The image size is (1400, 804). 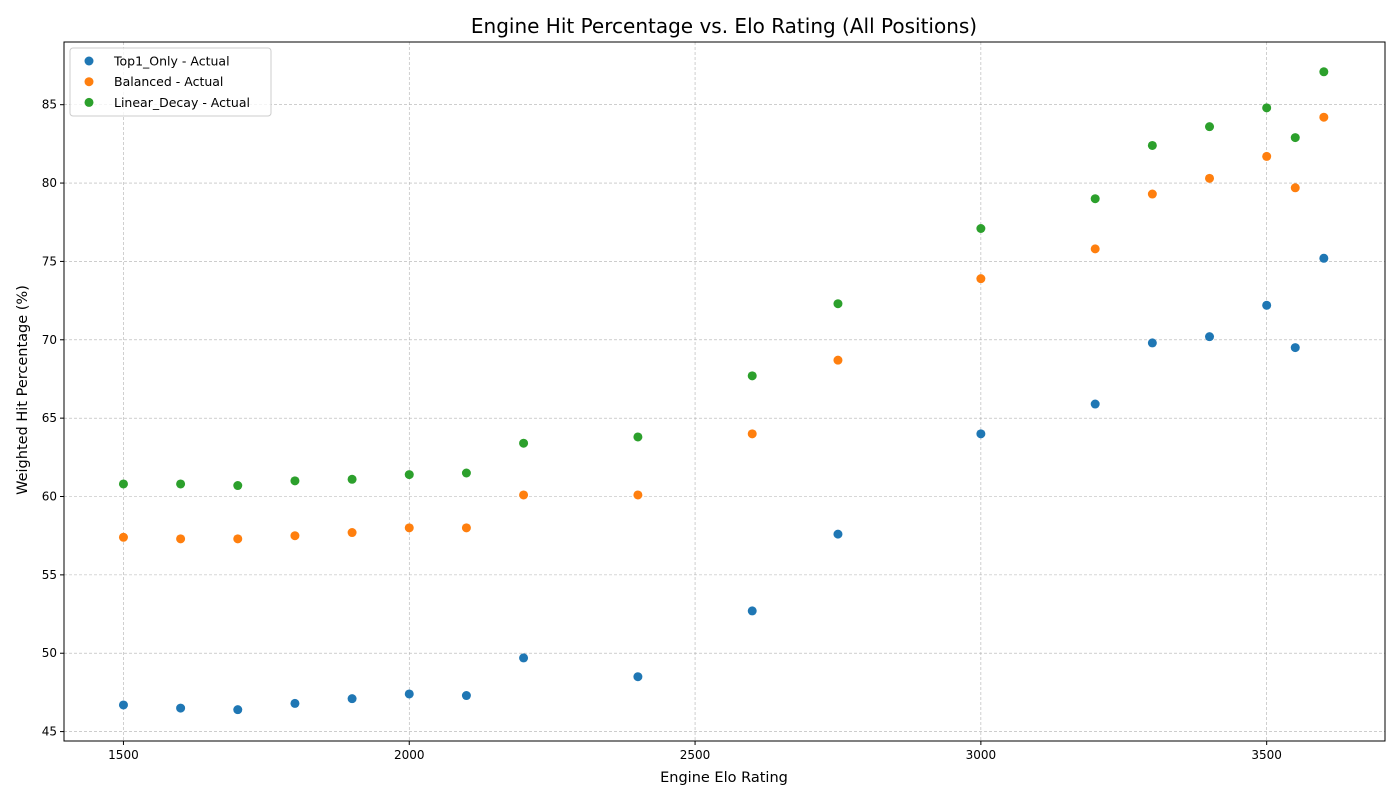 I want to click on legend-box, so click(x=170, y=82).